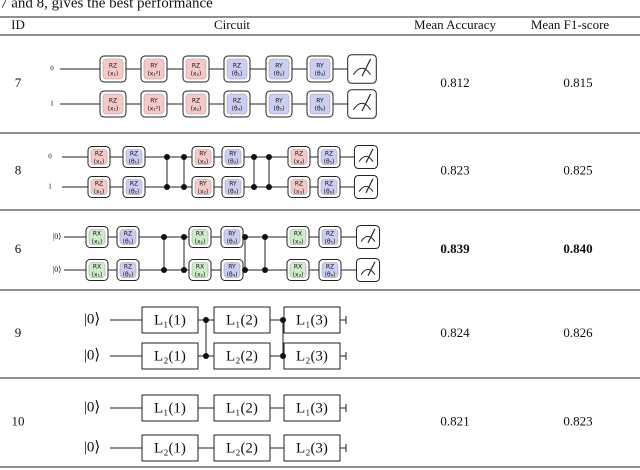  What do you see at coordinates (577, 420) in the screenshot?
I see `f1-score: 0.823` at bounding box center [577, 420].